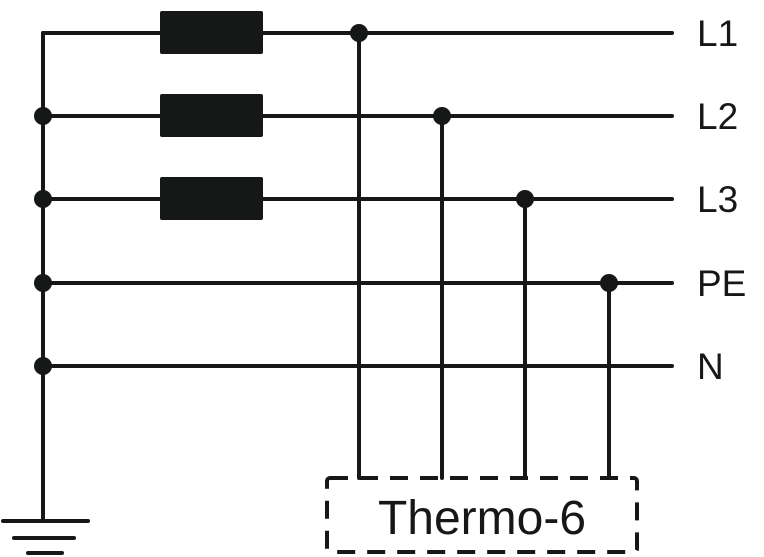 The image size is (764, 557). Describe the element at coordinates (482, 518) in the screenshot. I see `device-label: Thermo-6` at that location.